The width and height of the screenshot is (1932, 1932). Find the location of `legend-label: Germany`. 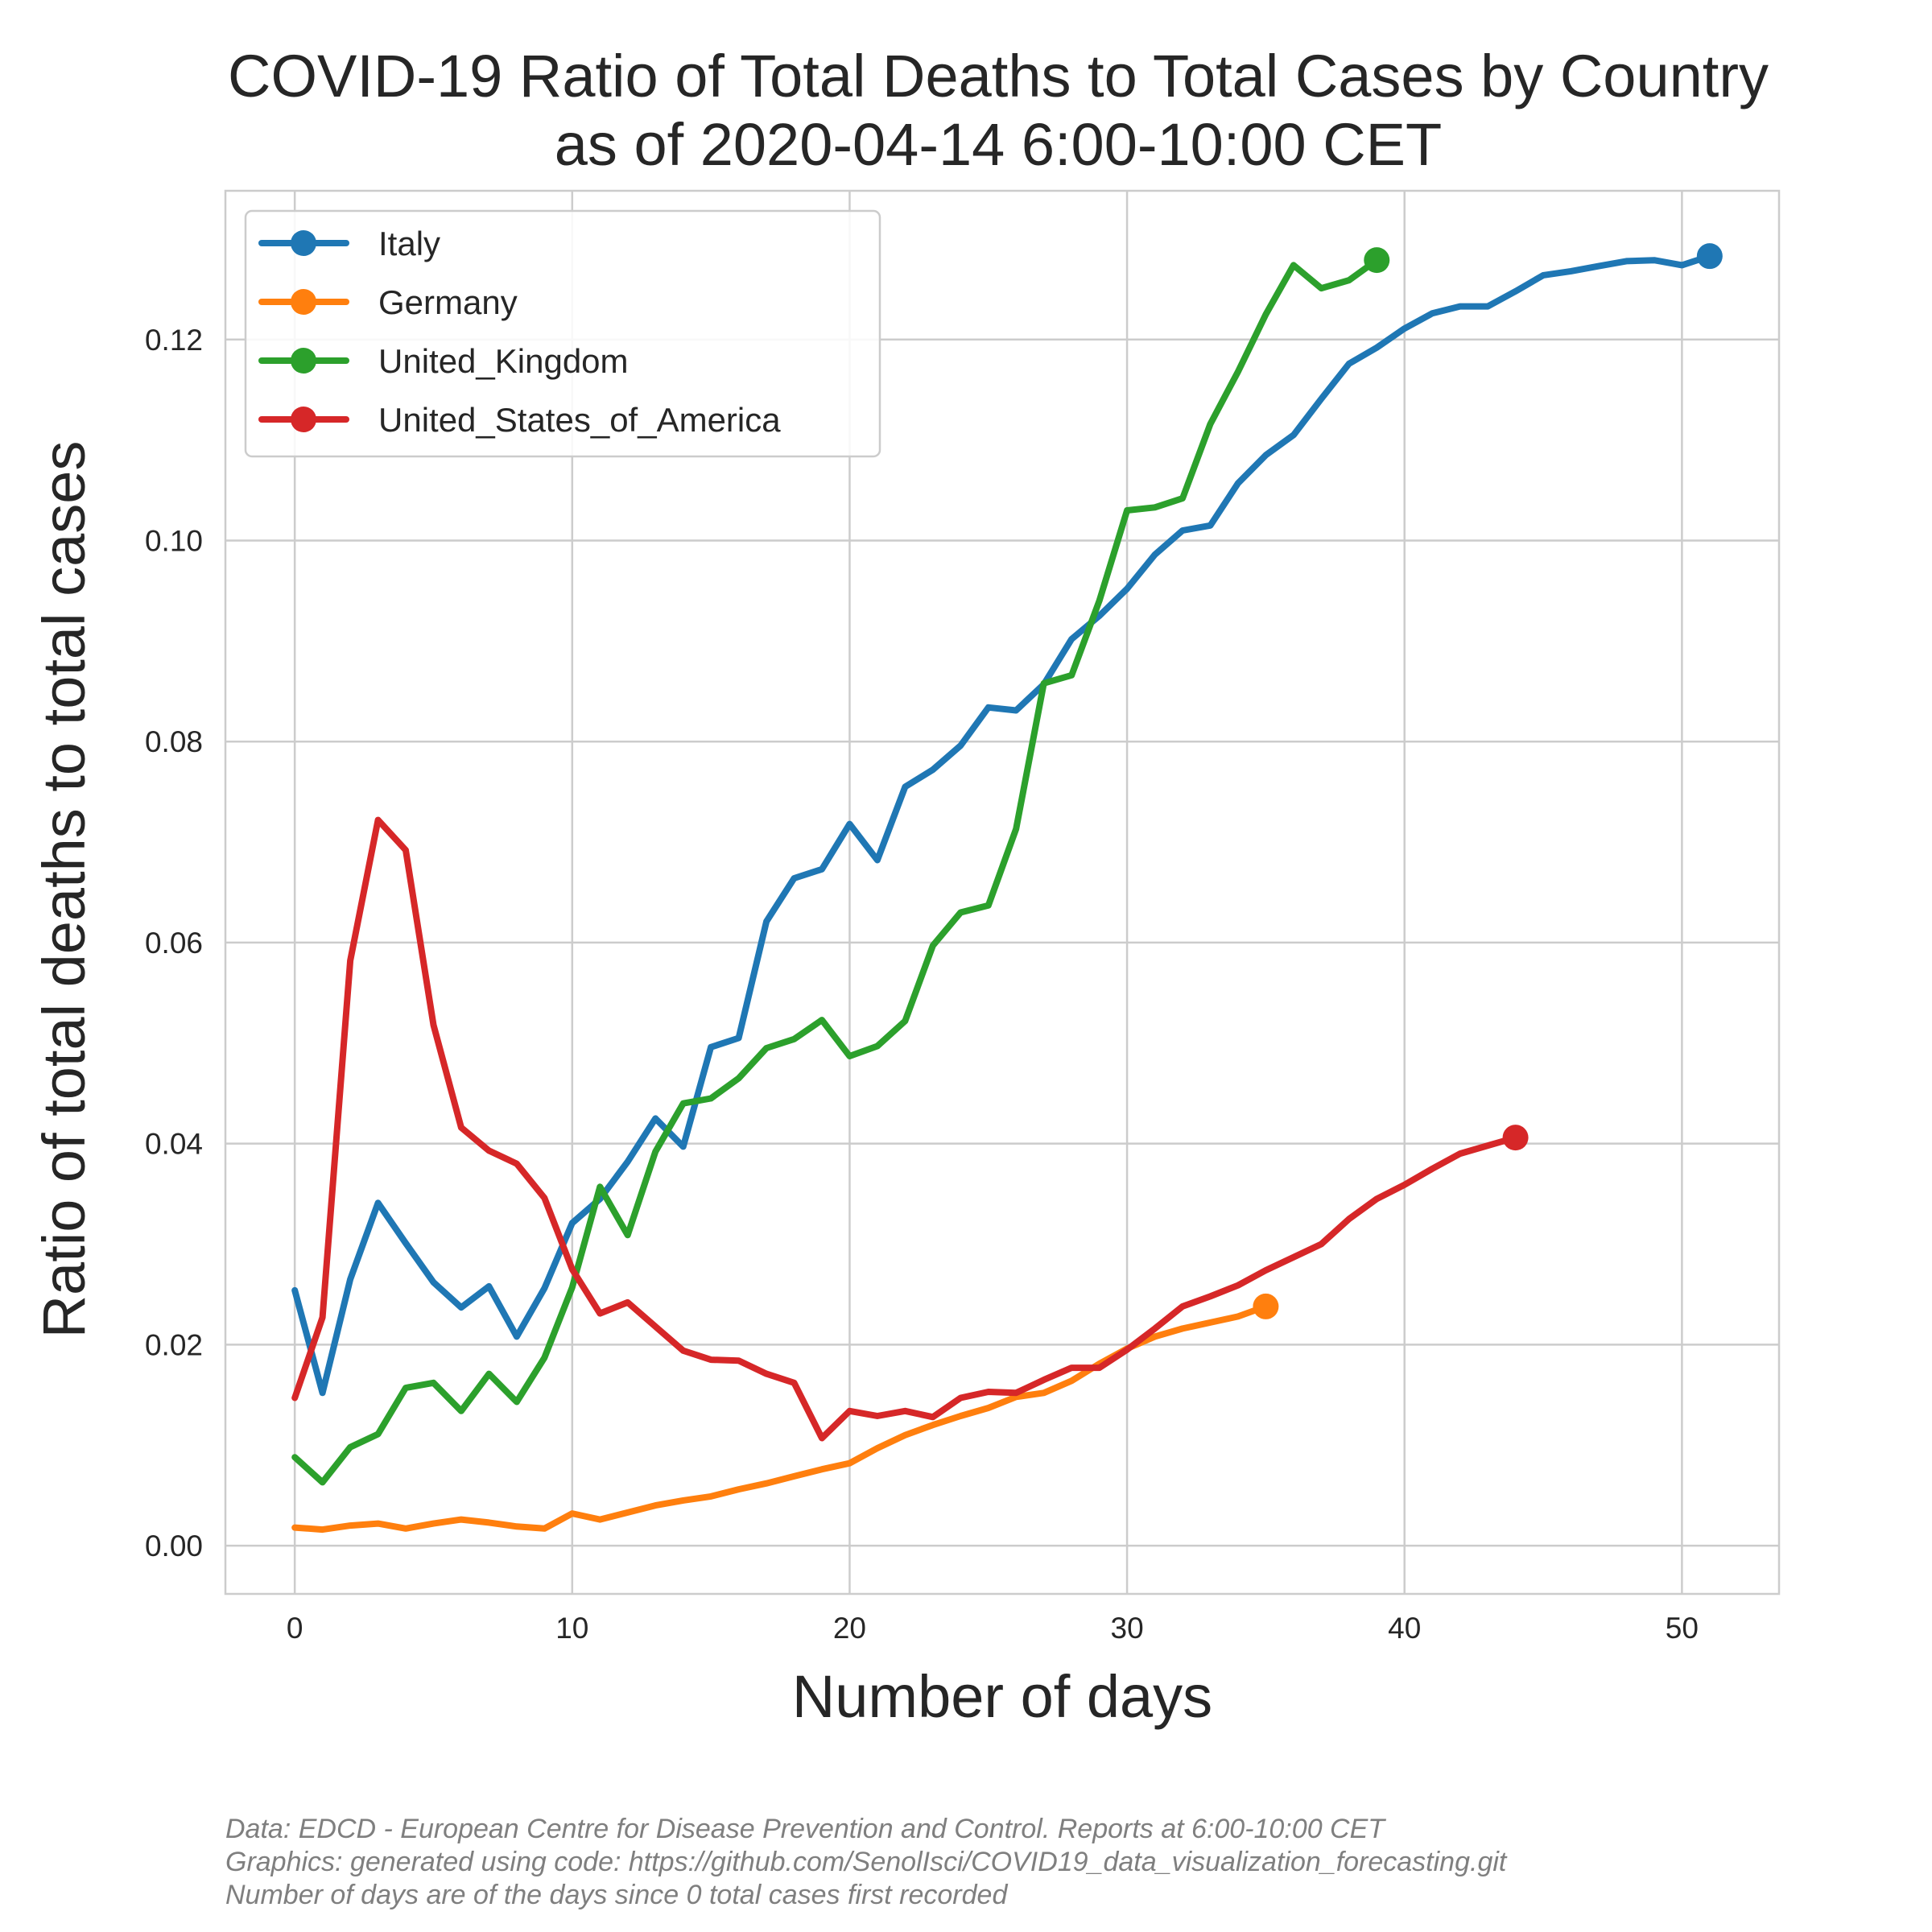

legend-label: Germany is located at coordinates (448, 302).